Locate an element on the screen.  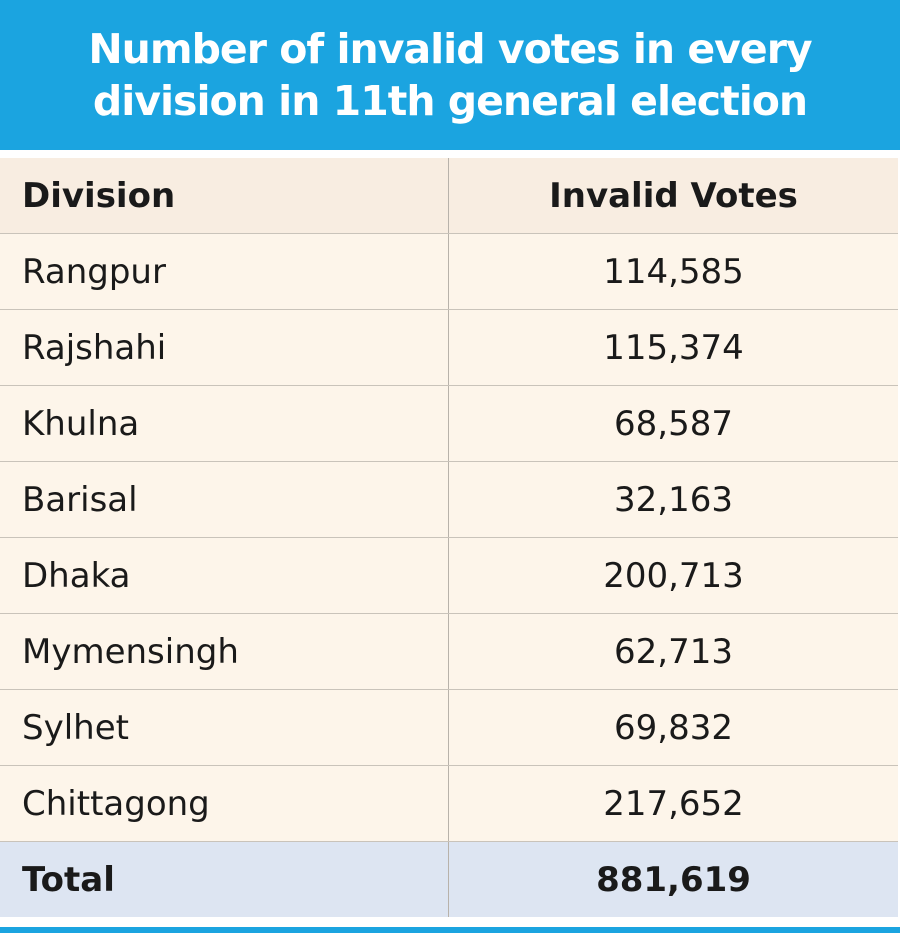
bottom-line is located at coordinates (450, 930).